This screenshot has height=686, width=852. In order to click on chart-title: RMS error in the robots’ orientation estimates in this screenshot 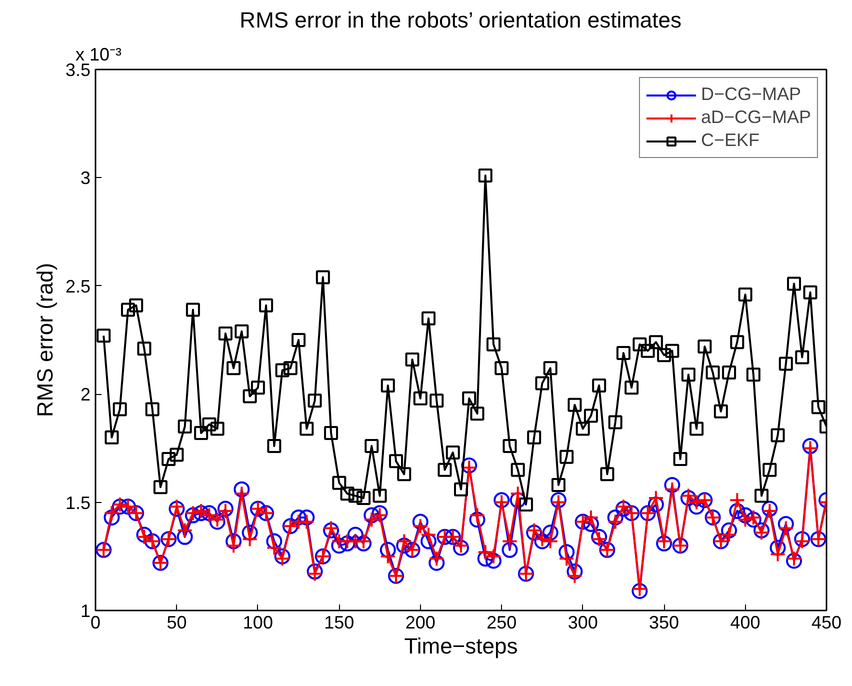, I will do `click(461, 20)`.